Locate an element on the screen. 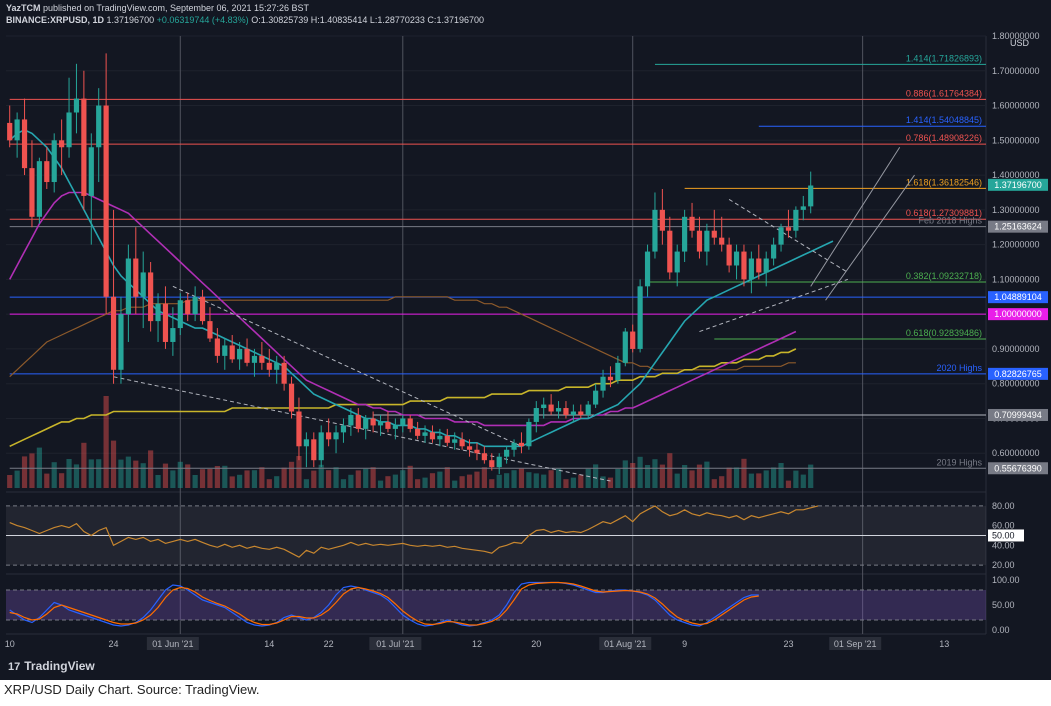  rsi-tick-label: 20.00 is located at coordinates (1003, 565).